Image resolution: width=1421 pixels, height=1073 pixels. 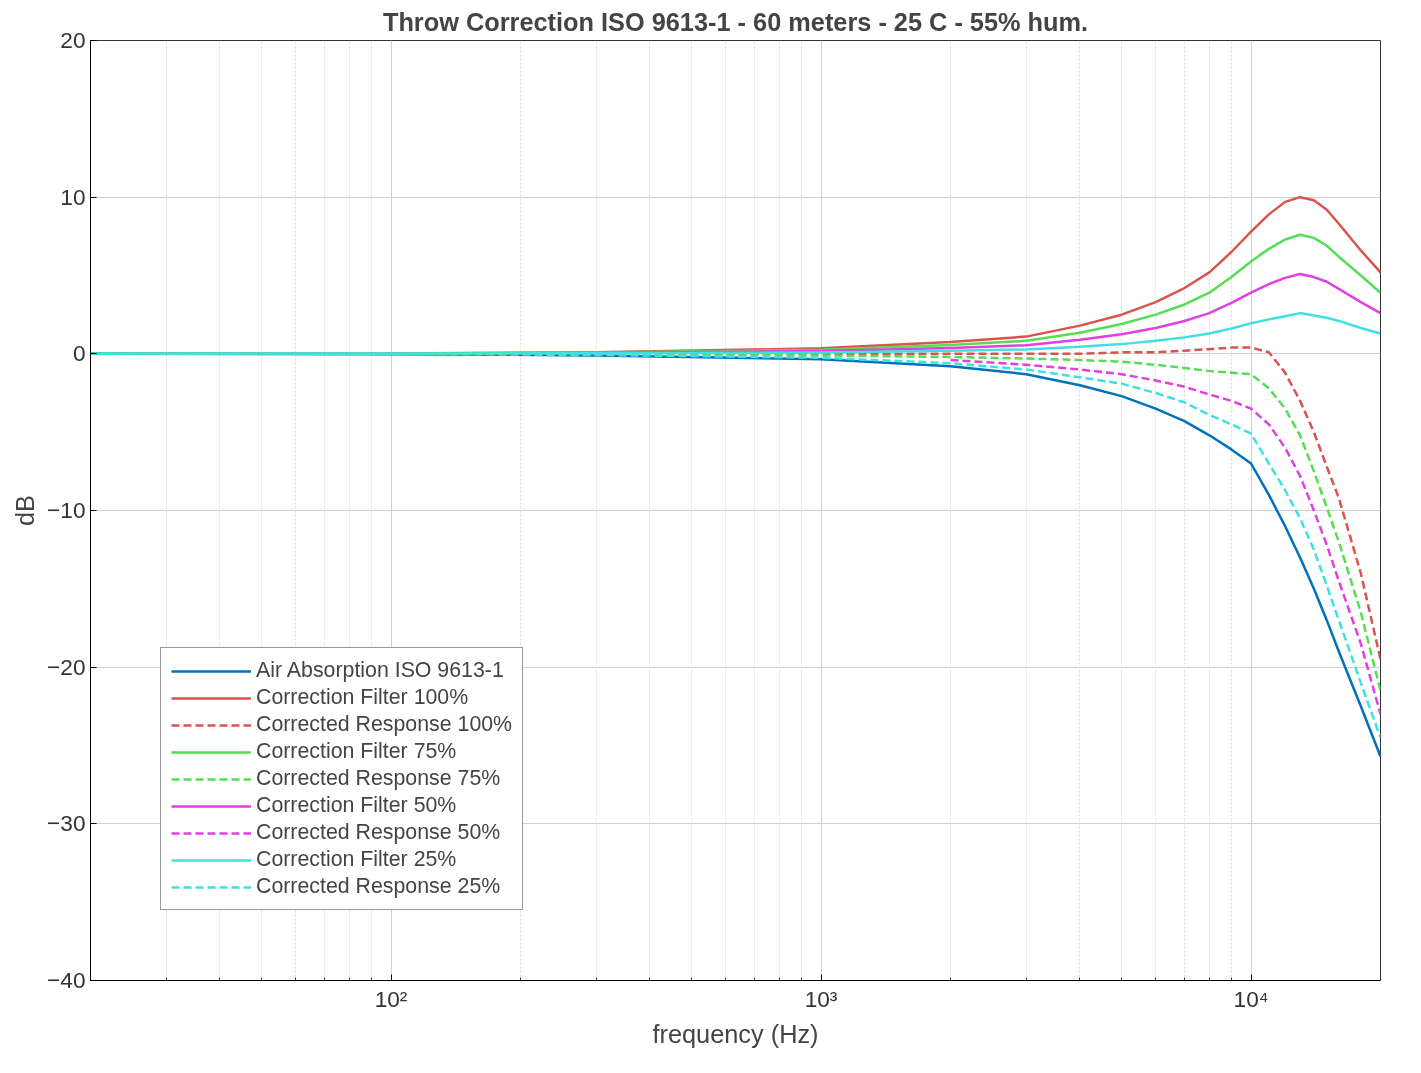 What do you see at coordinates (362, 697) in the screenshot?
I see `legend-label: Correction Filter 100%` at bounding box center [362, 697].